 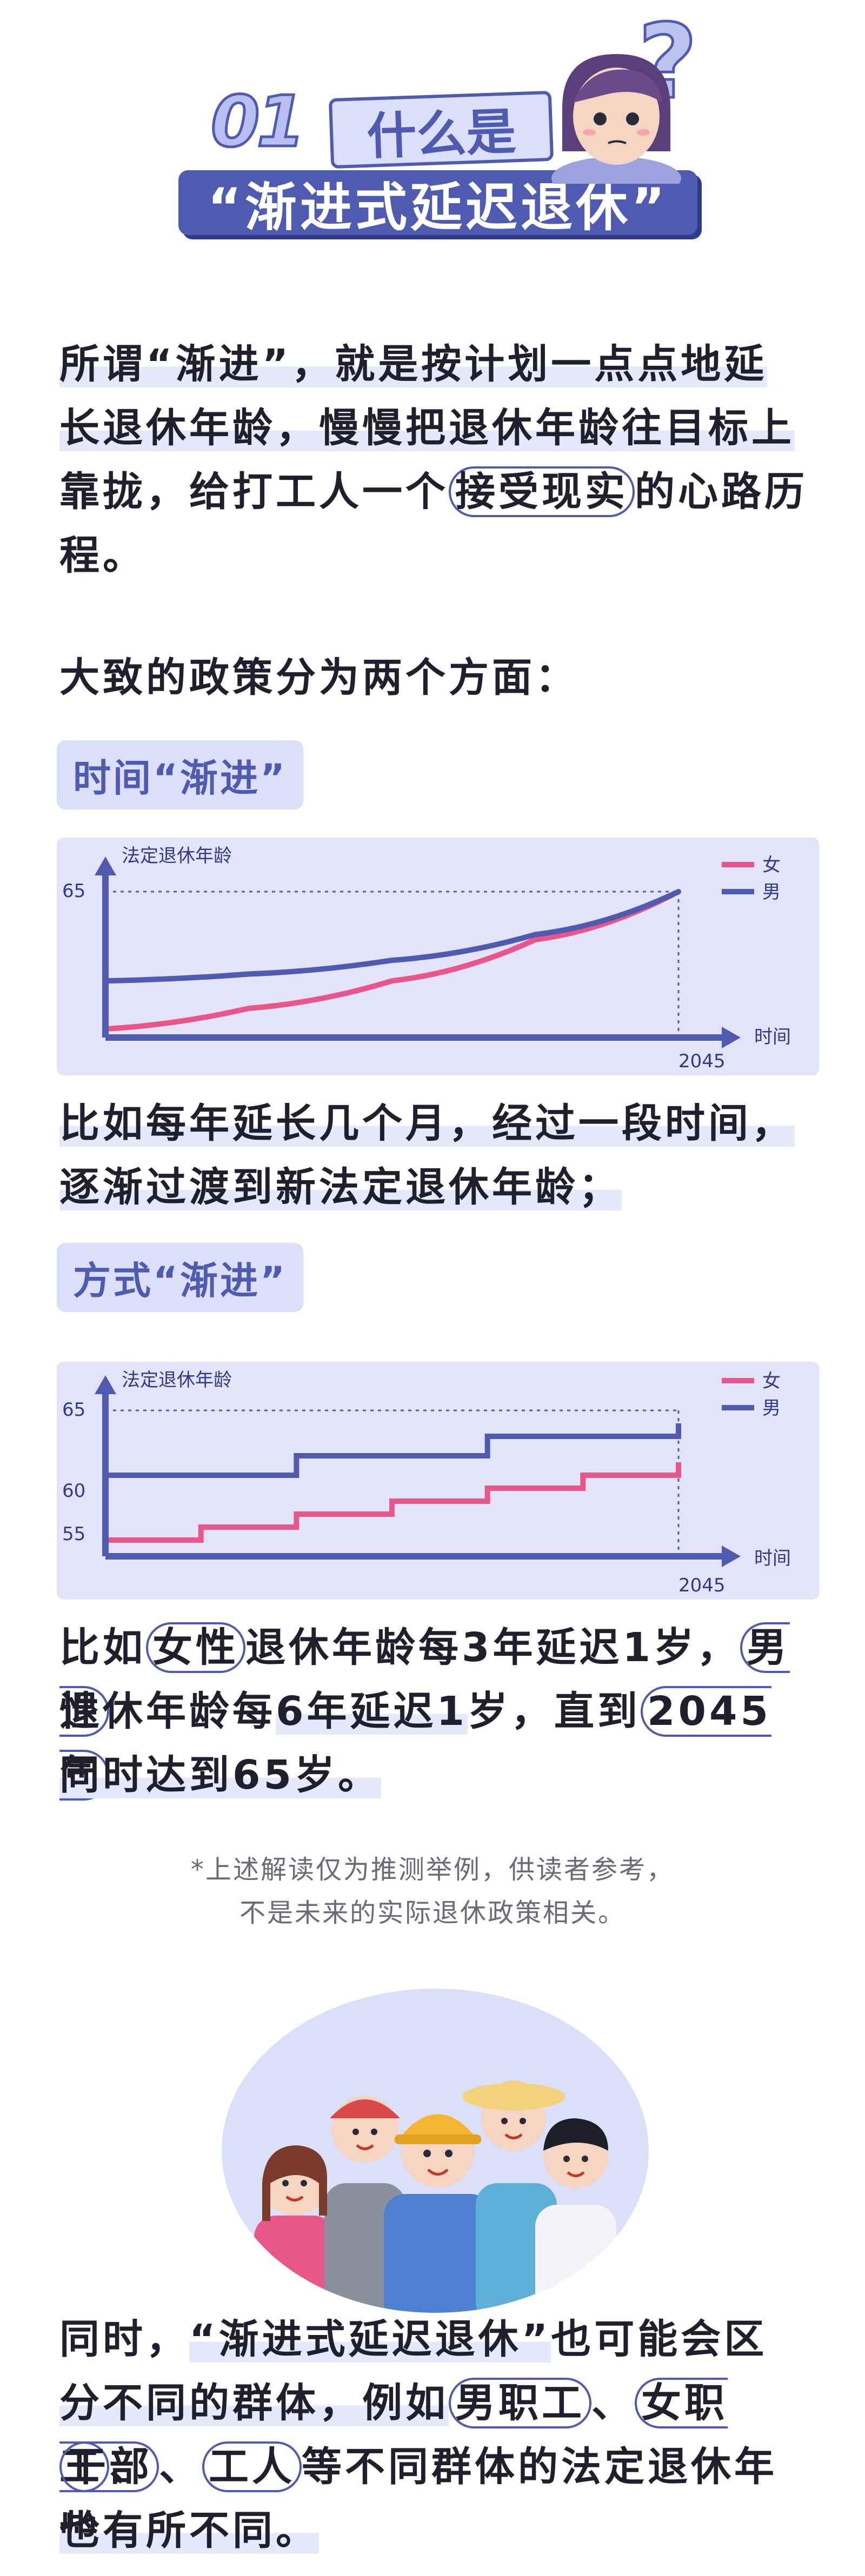 I want to click on closing-3-sep: 、, so click(x=181, y=2467).